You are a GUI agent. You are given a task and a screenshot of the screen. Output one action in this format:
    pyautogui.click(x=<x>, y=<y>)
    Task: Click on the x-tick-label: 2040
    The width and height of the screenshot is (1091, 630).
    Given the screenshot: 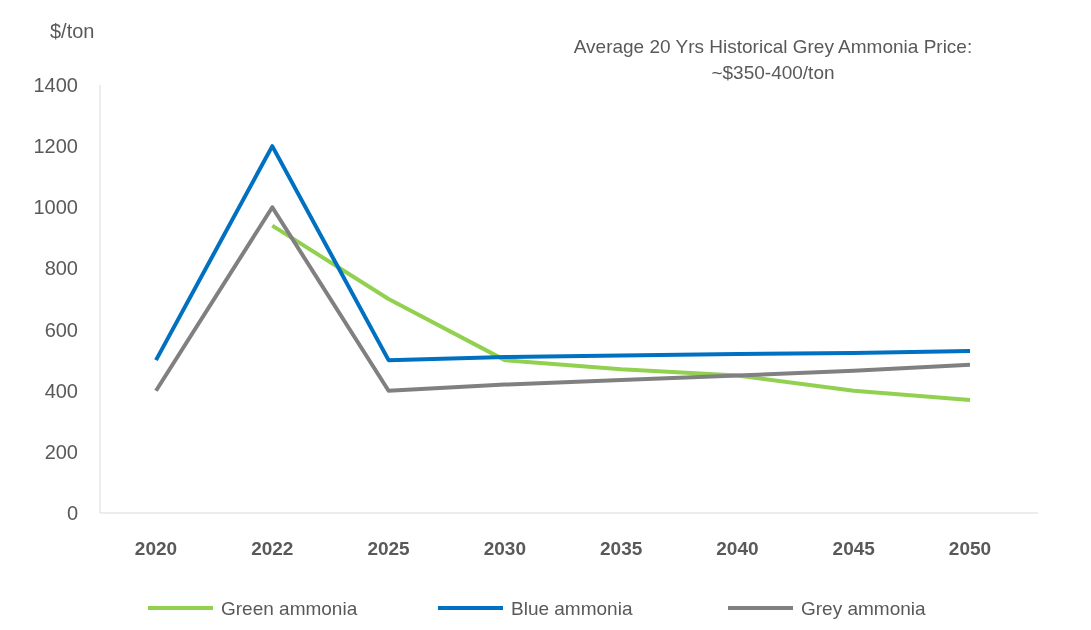 What is the action you would take?
    pyautogui.click(x=737, y=548)
    